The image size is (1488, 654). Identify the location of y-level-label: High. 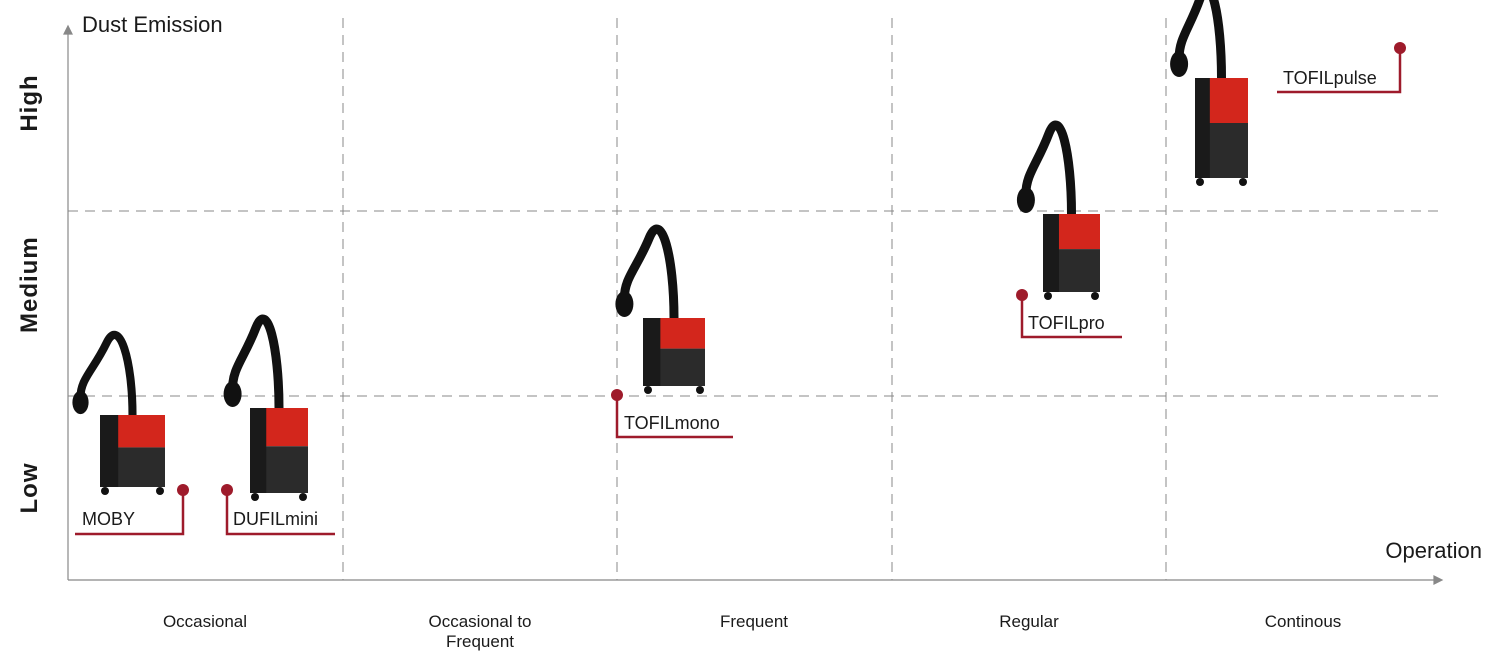
(29, 103).